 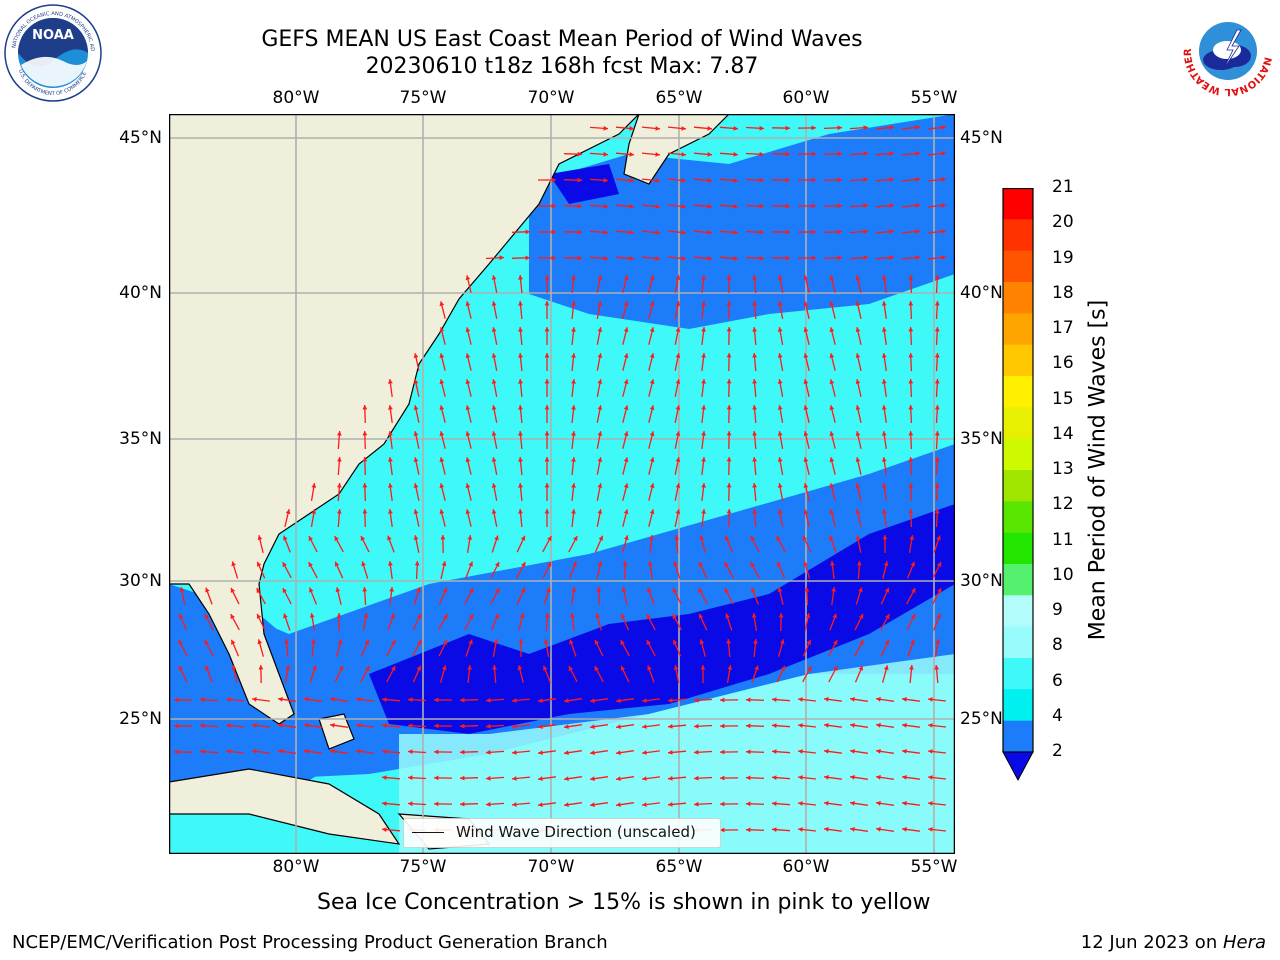 What do you see at coordinates (296, 867) in the screenshot?
I see `lonBot-label: 80°W` at bounding box center [296, 867].